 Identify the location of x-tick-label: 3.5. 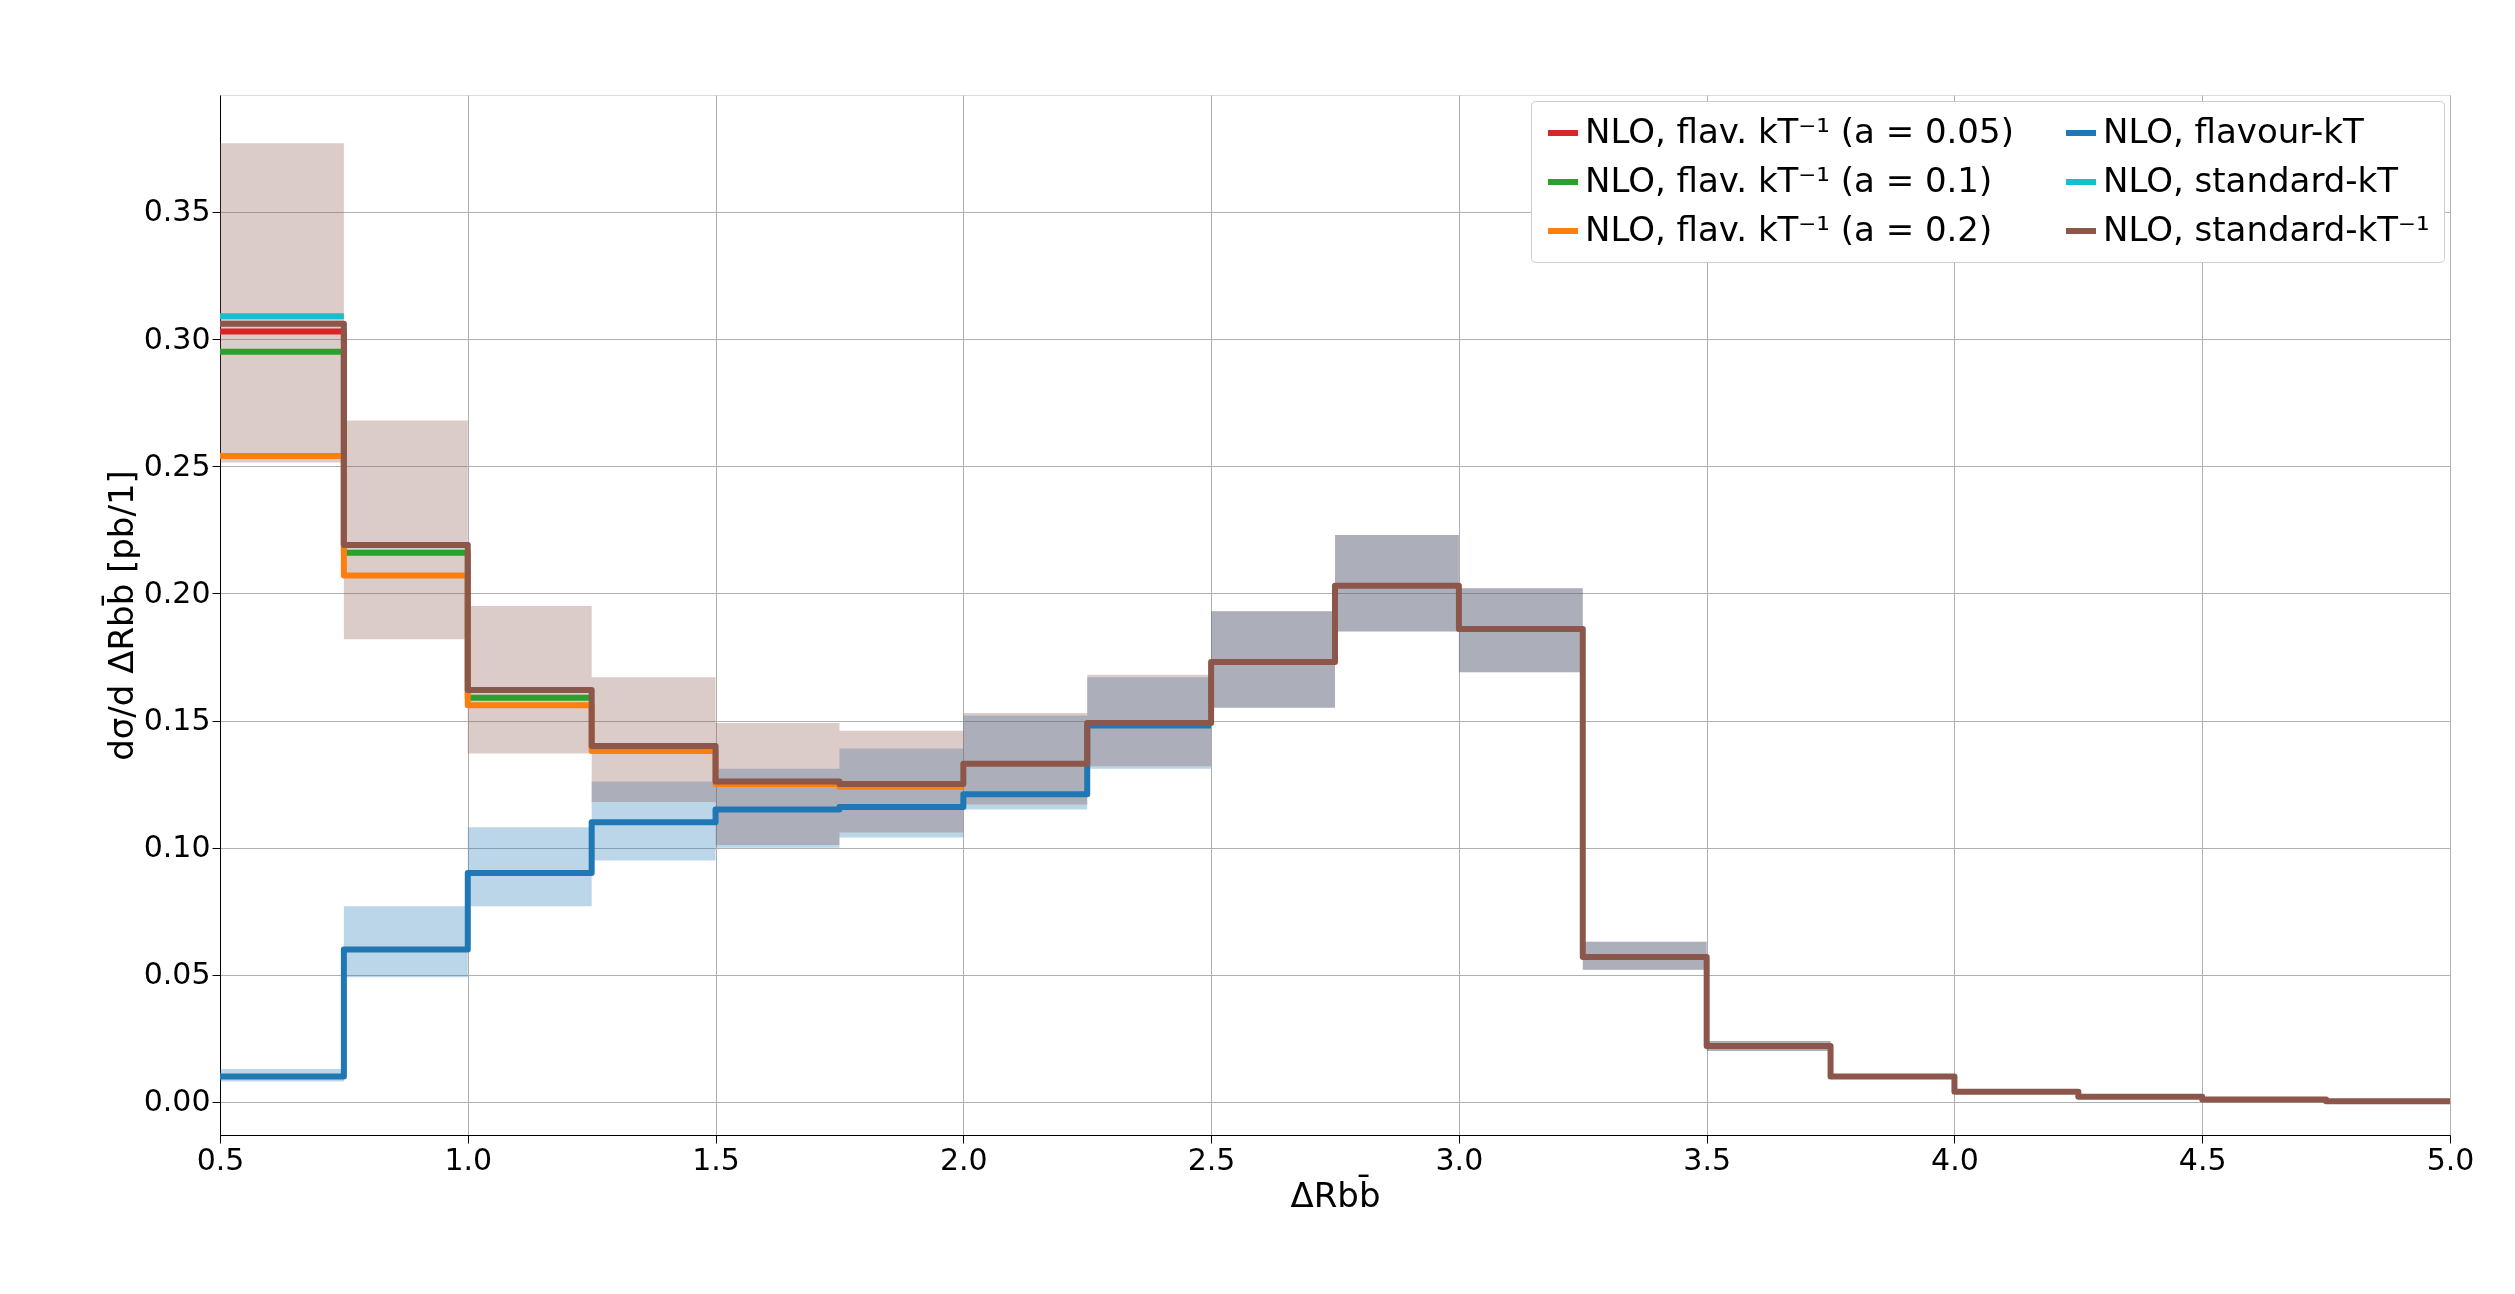
(1707, 1159).